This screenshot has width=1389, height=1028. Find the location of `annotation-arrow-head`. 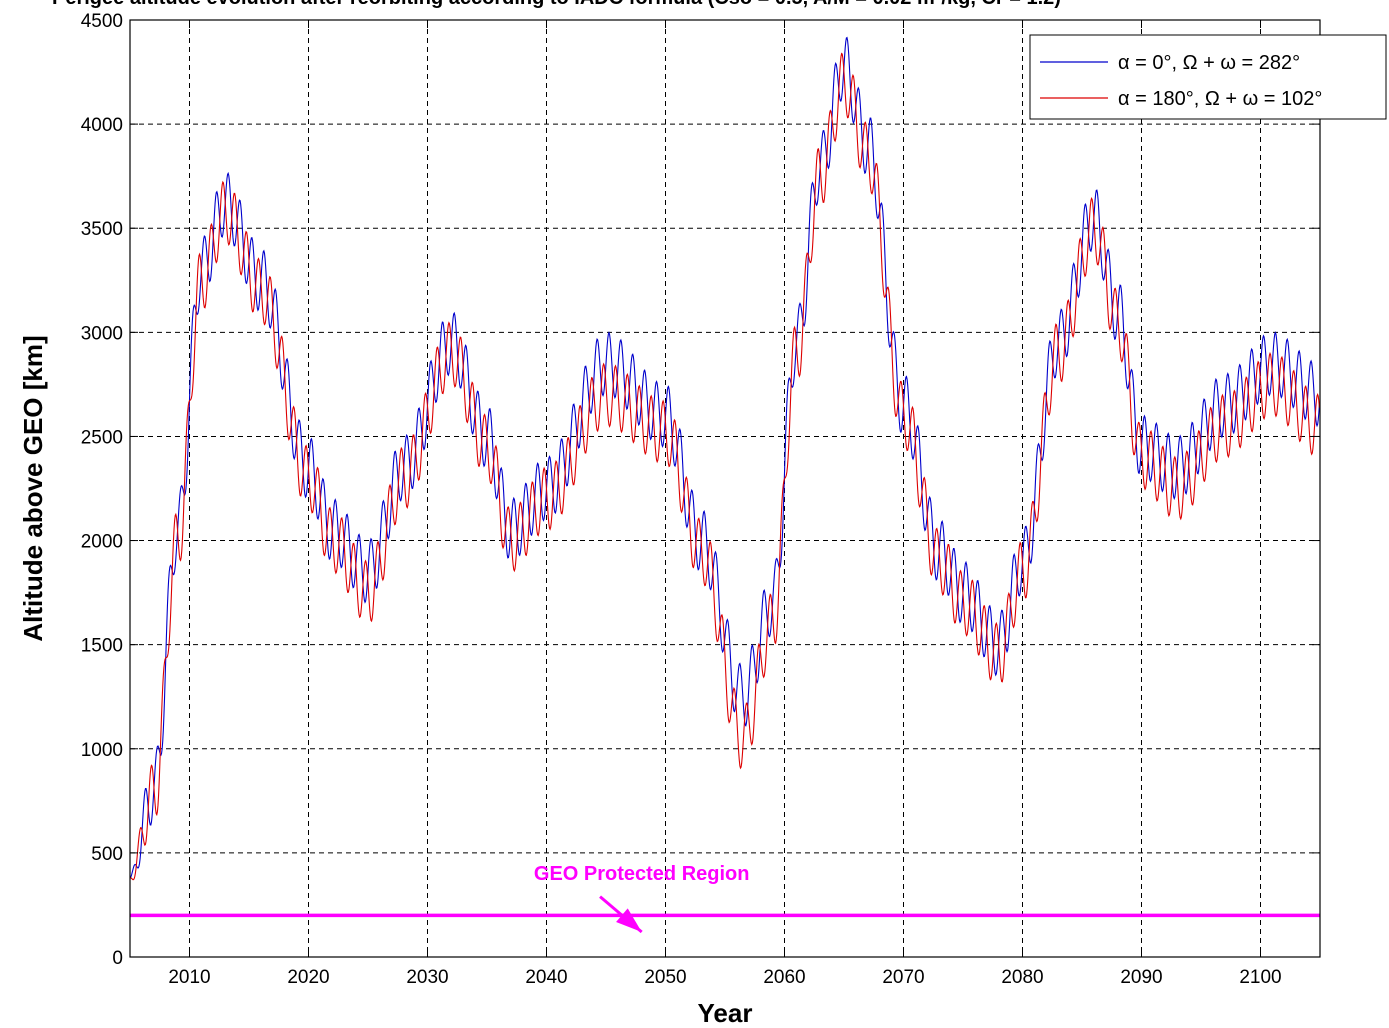

annotation-arrow-head is located at coordinates (629, 920).